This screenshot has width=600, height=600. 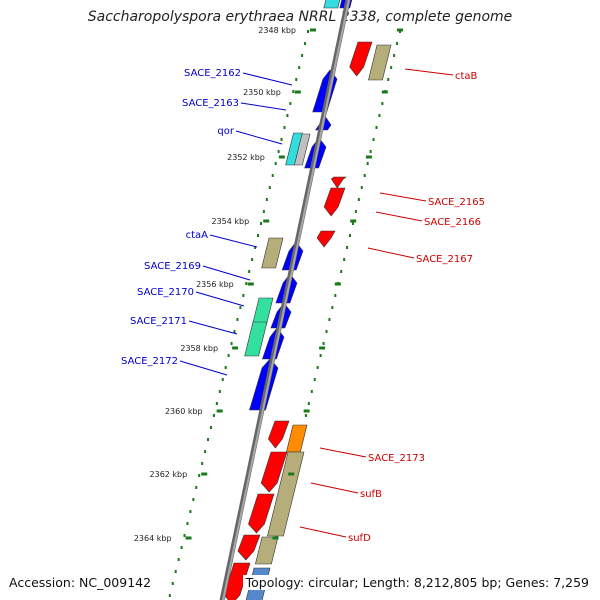 What do you see at coordinates (267, 550) in the screenshot?
I see `cds-sufd` at bounding box center [267, 550].